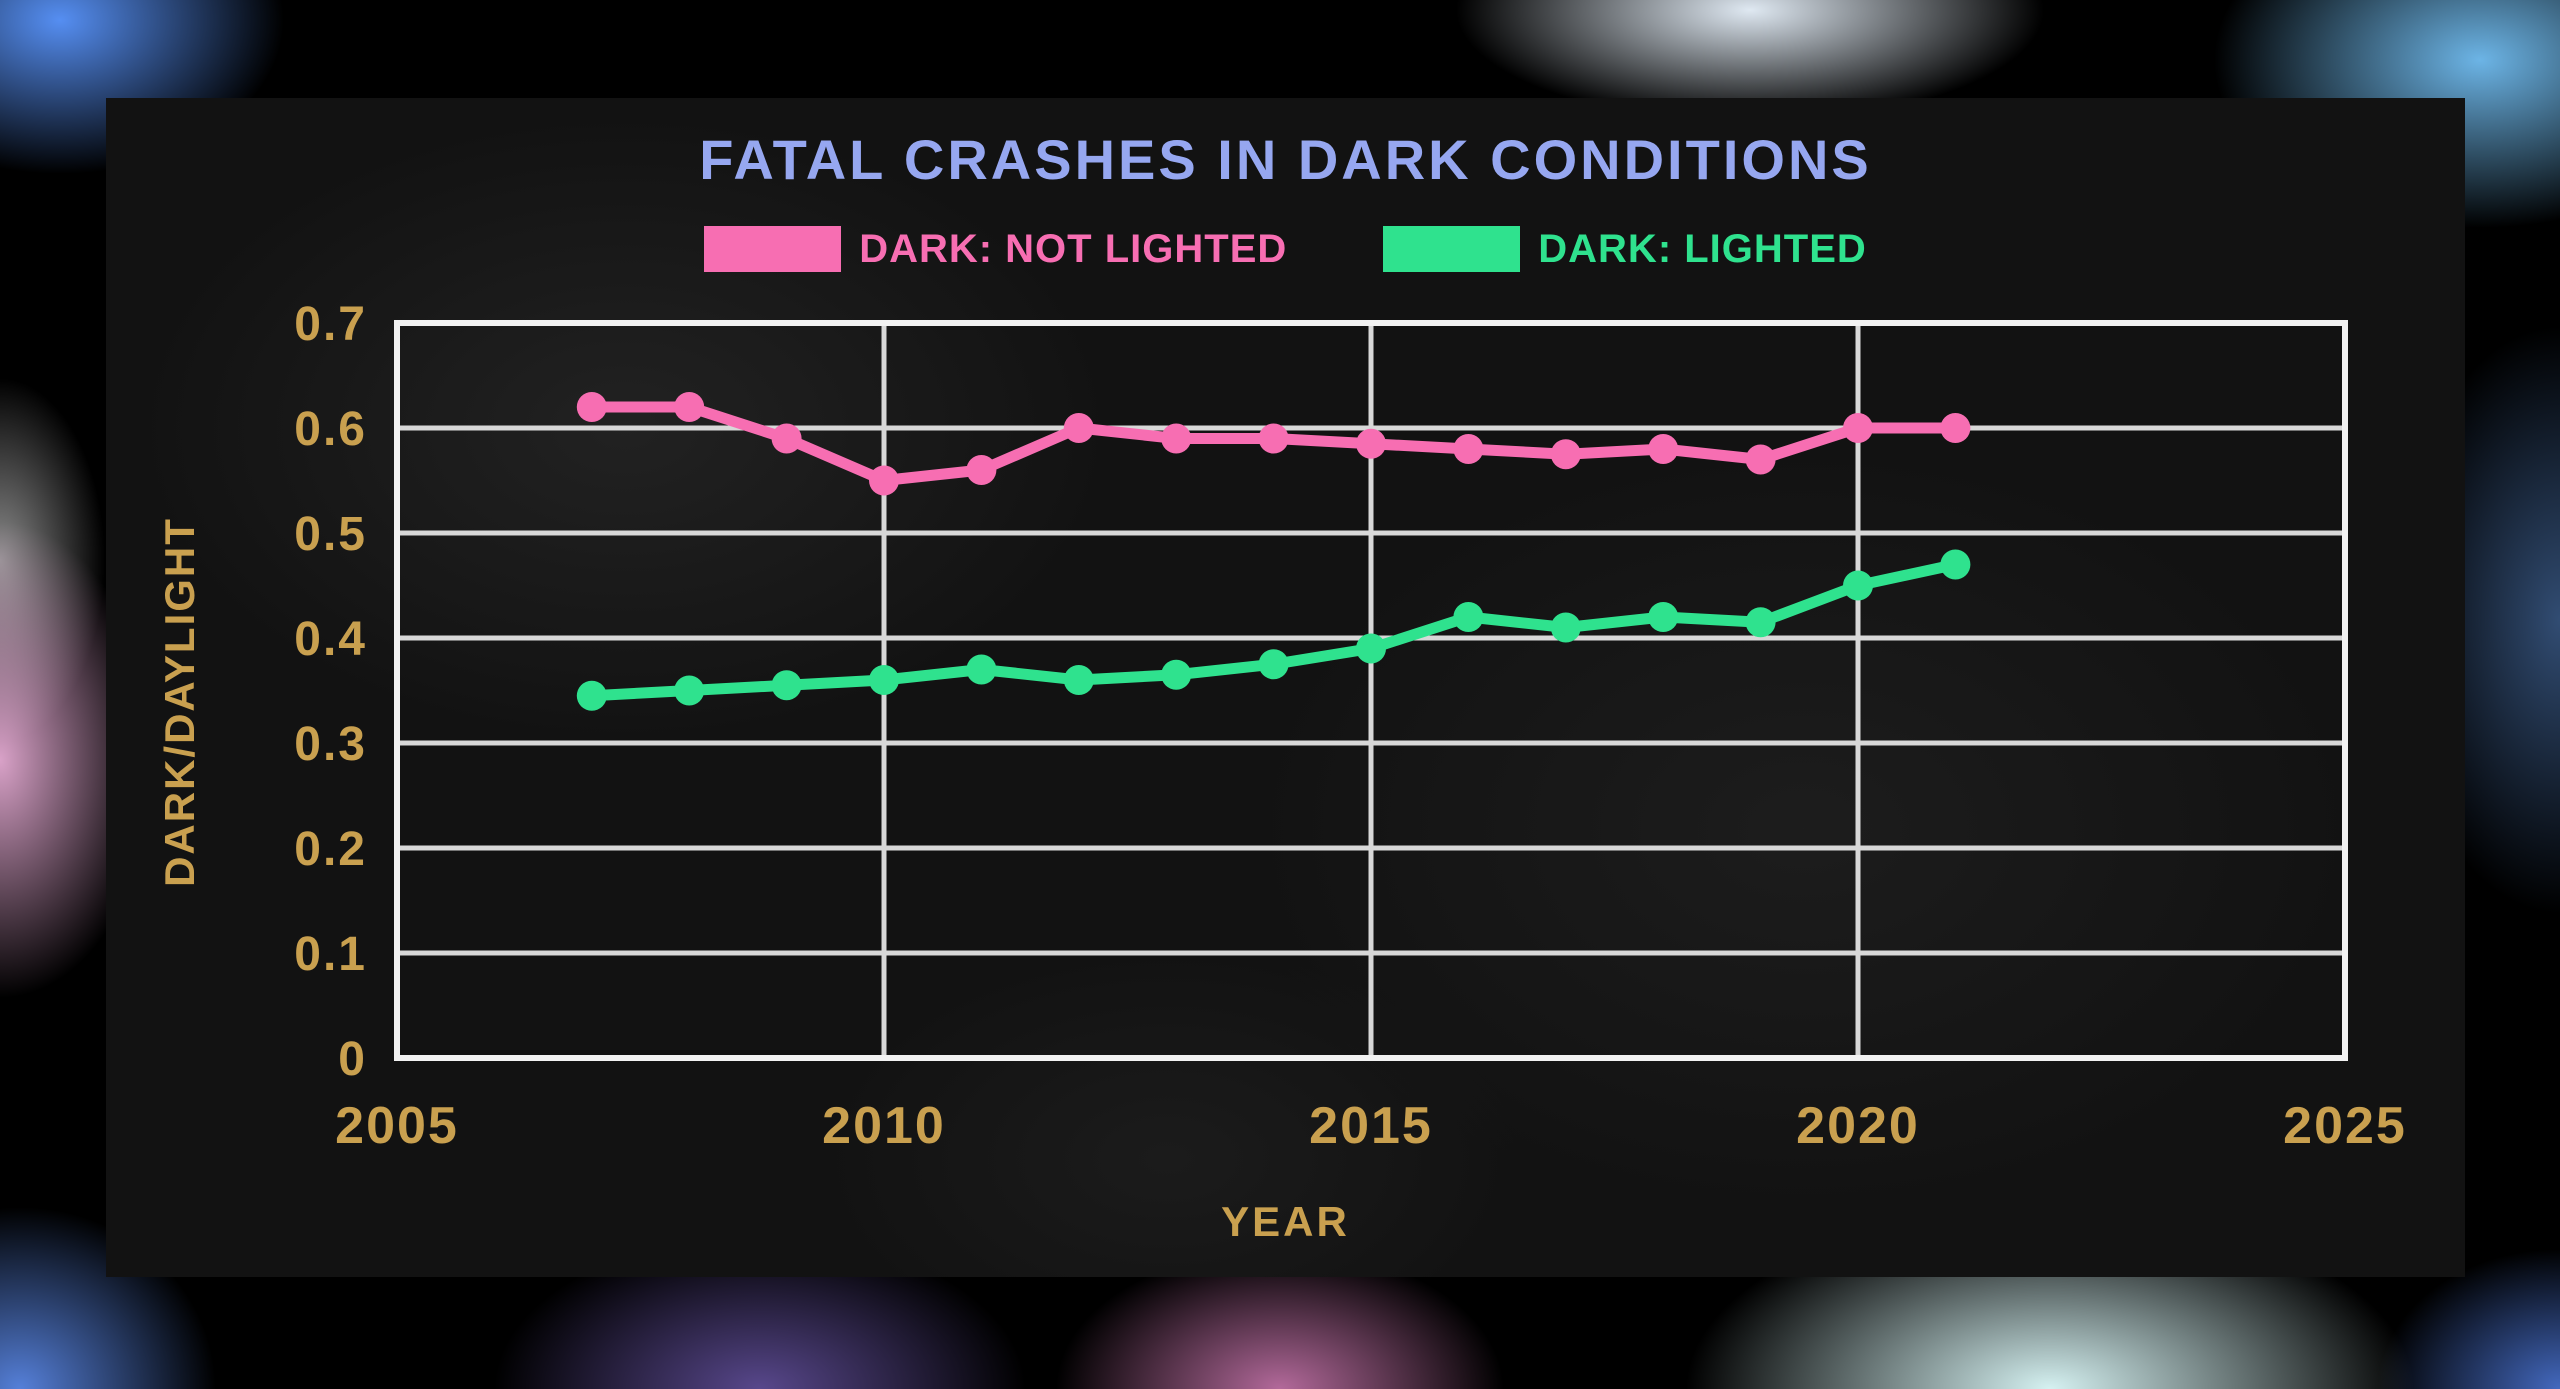  I want to click on y-tick-label: 0.7, so click(330, 324).